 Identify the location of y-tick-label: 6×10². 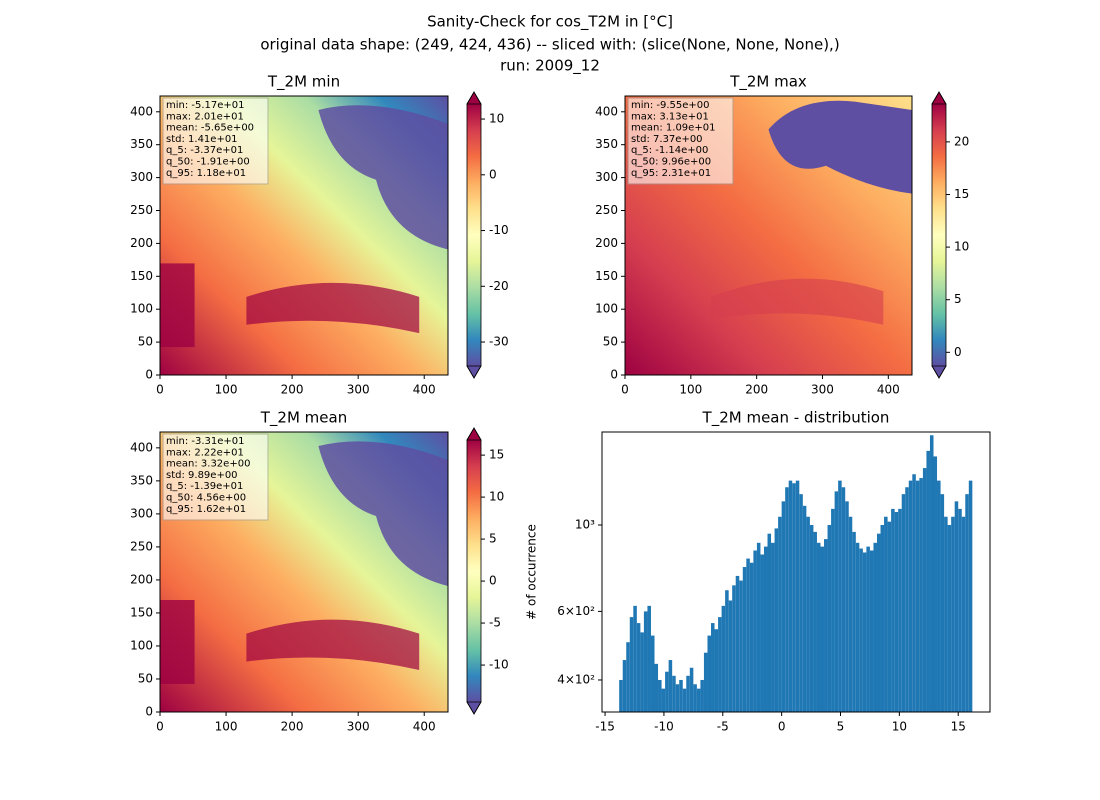
(576, 611).